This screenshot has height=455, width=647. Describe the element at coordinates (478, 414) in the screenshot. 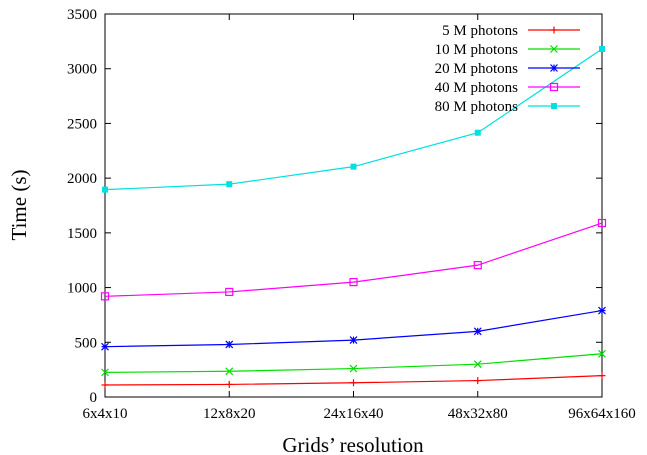

I see `x-tick-label: 48x32x80` at that location.